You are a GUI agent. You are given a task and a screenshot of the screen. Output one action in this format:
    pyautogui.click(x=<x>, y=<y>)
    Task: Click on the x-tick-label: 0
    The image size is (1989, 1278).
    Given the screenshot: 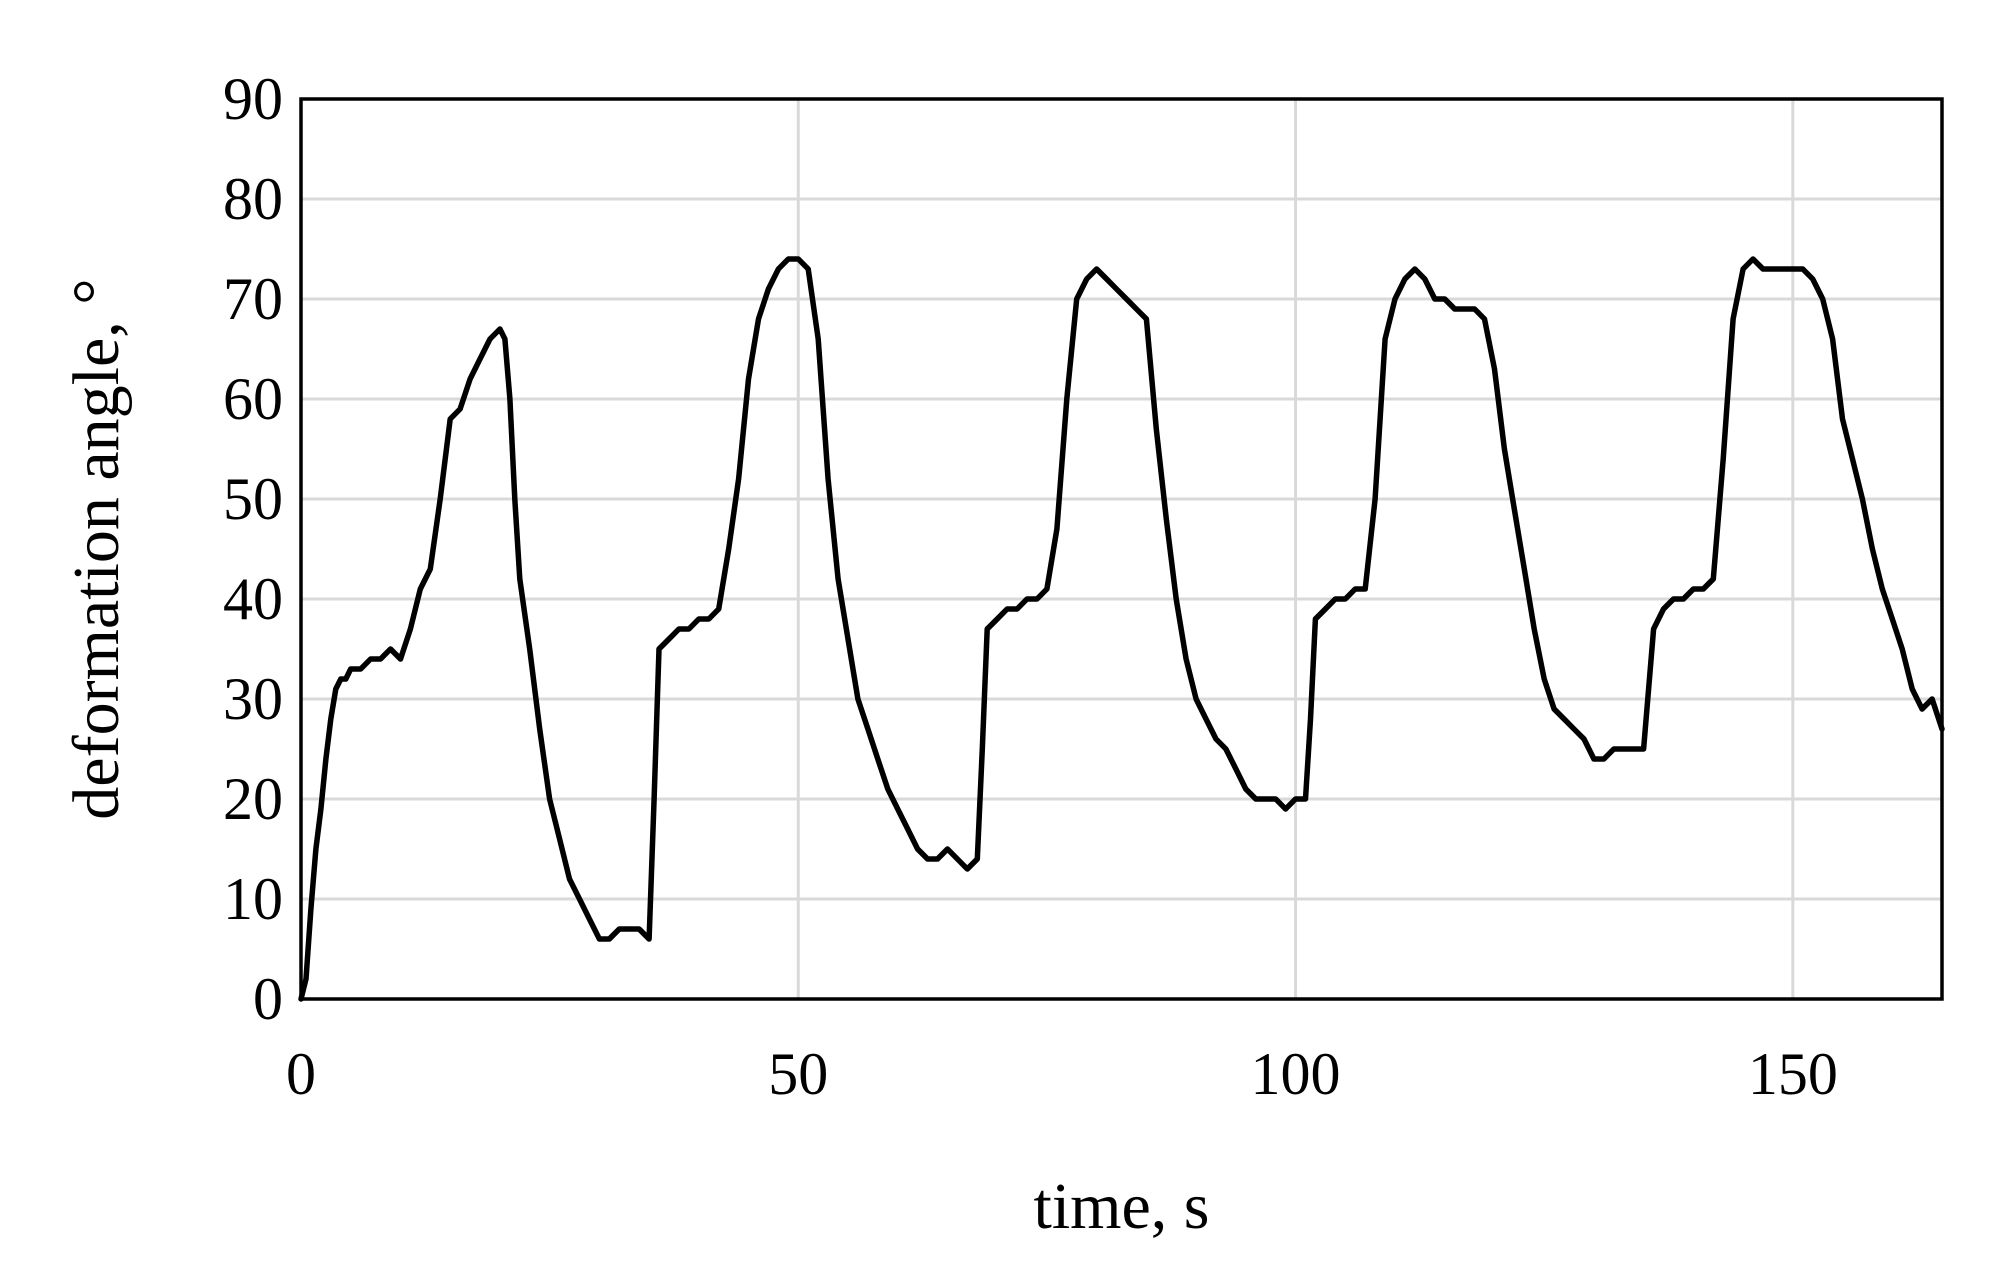 What is the action you would take?
    pyautogui.click(x=301, y=1074)
    